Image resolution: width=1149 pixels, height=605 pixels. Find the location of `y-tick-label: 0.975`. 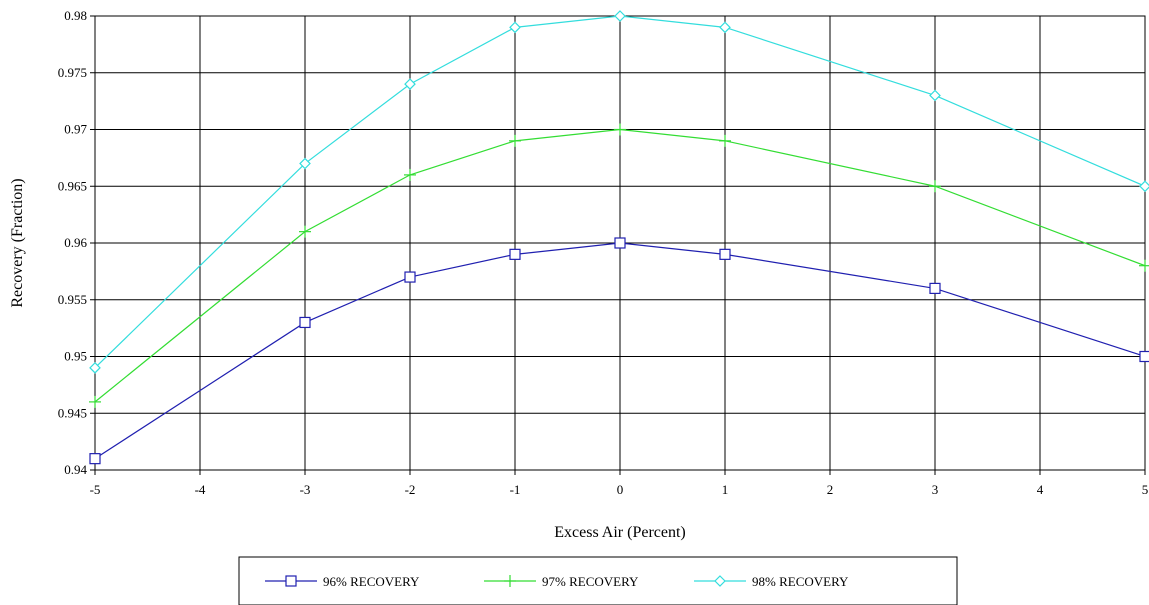

y-tick-label: 0.975 is located at coordinates (72, 72).